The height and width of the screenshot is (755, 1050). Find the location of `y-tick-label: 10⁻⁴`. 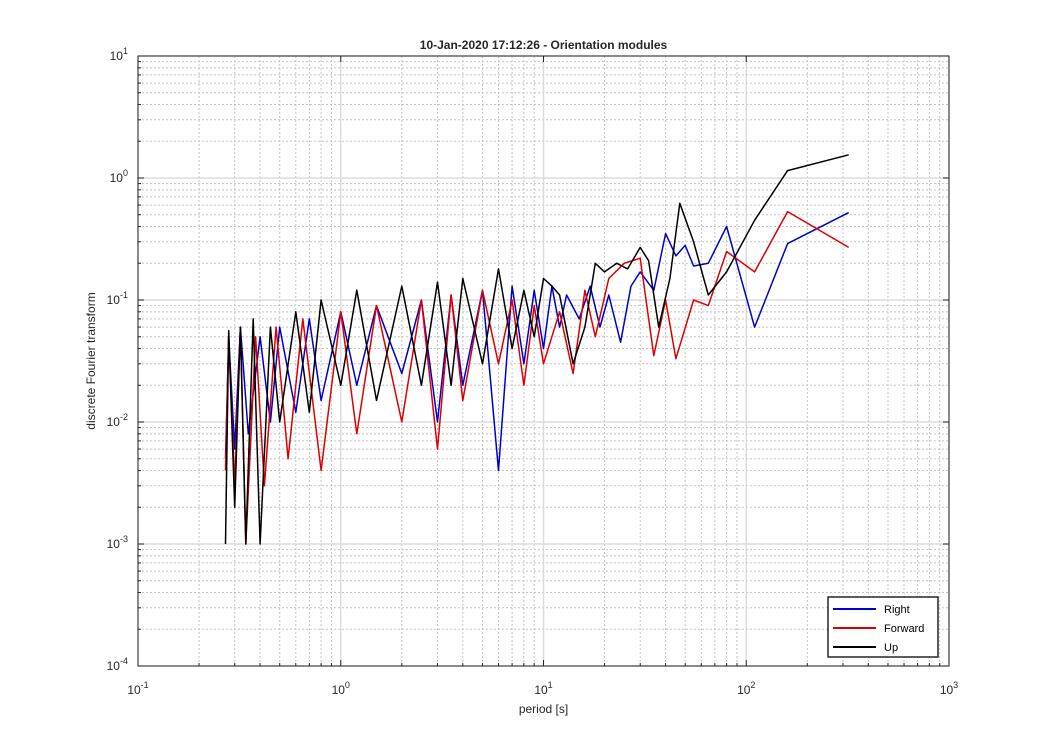

y-tick-label: 10⁻⁴ is located at coordinates (117, 664).